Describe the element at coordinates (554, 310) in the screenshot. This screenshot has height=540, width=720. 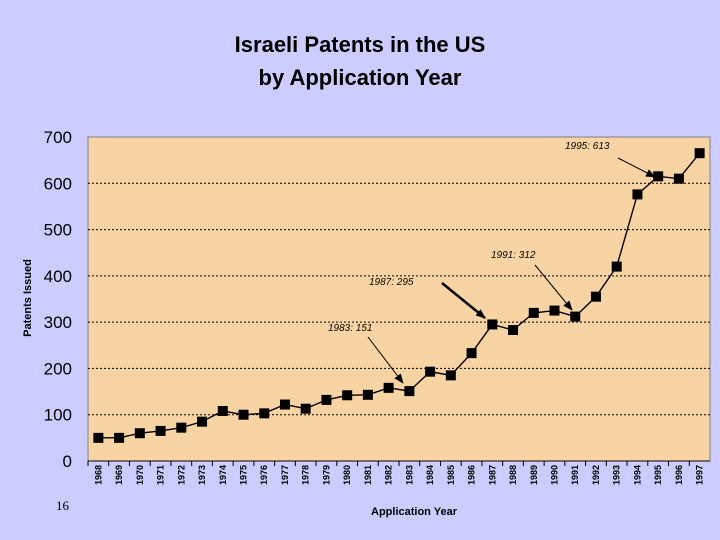
I see `data-point-1990` at that location.